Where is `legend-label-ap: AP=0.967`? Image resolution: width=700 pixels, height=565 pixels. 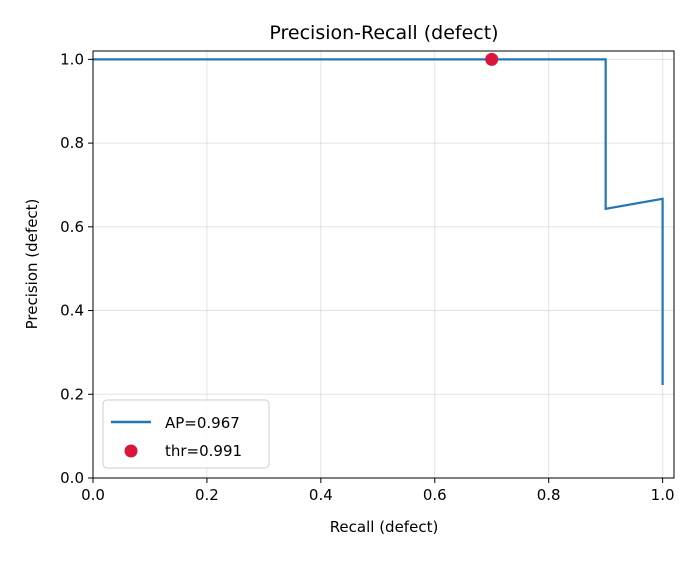
legend-label-ap: AP=0.967 is located at coordinates (202, 423).